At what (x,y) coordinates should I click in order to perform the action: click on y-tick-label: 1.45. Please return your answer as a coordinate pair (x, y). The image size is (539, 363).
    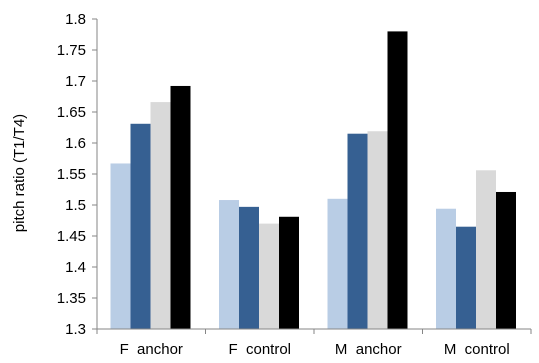
    Looking at the image, I should click on (71, 236).